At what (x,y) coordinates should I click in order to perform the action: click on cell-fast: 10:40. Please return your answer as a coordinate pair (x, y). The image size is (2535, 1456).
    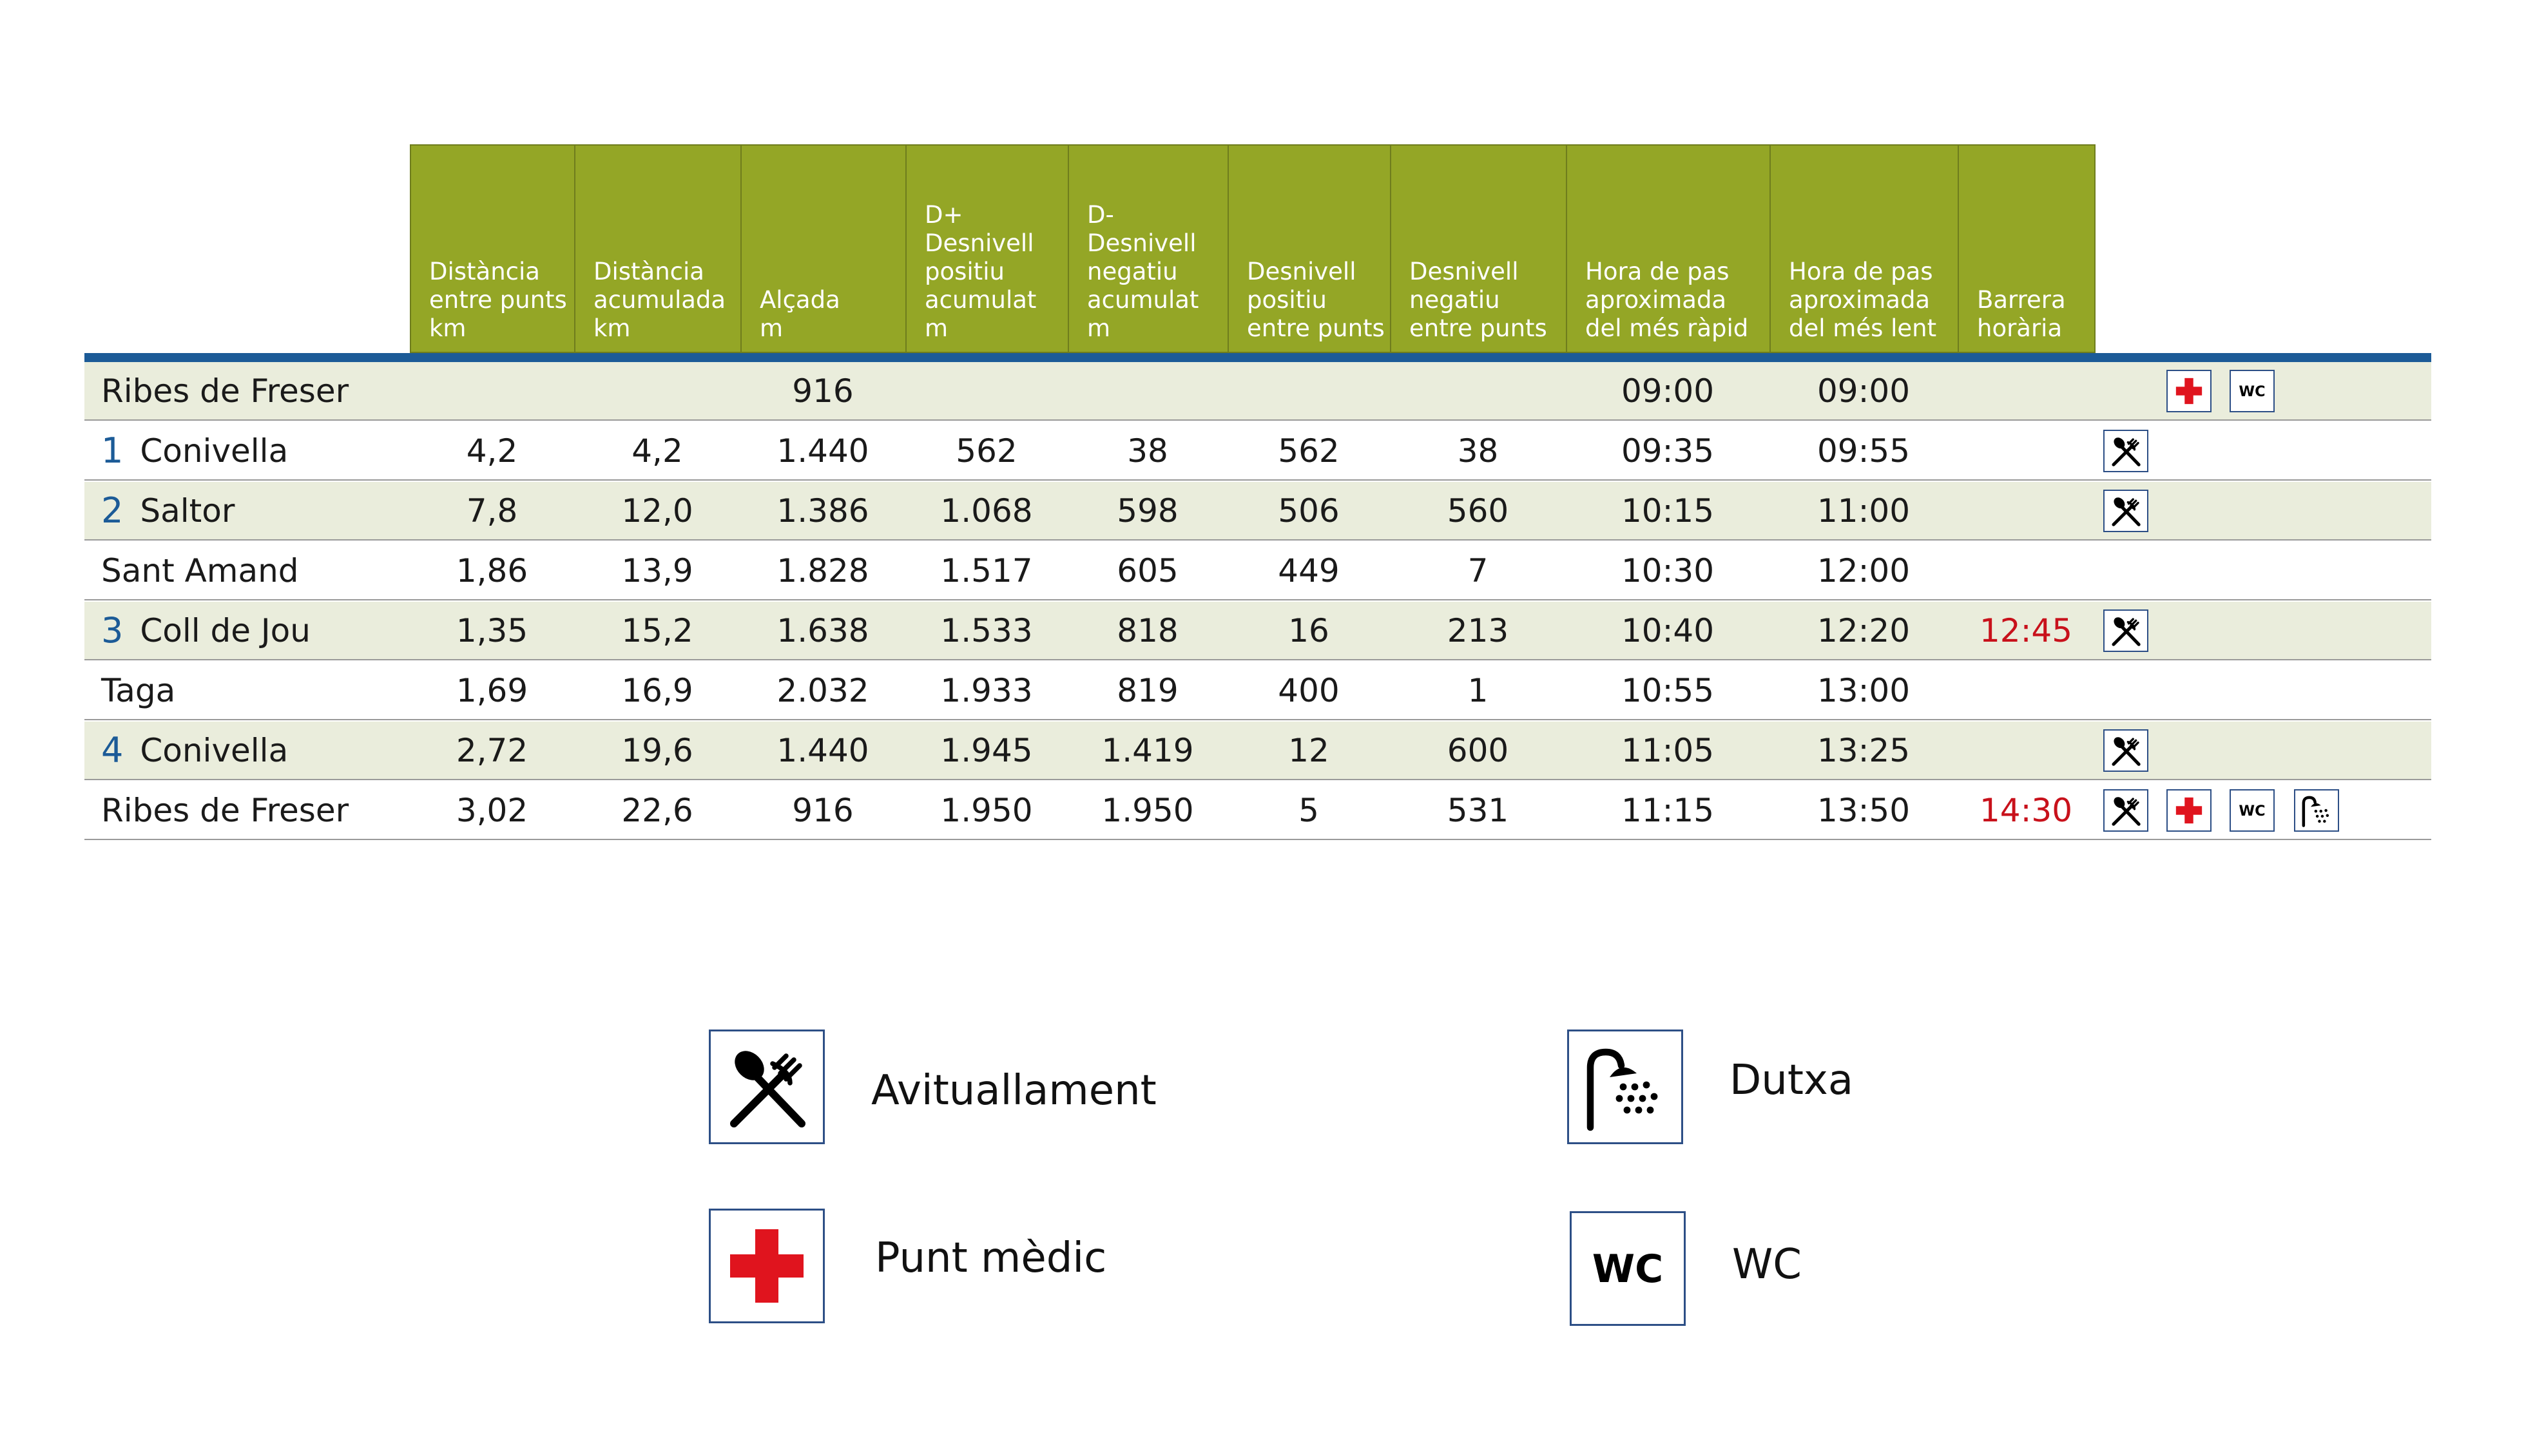
    Looking at the image, I should click on (1668, 630).